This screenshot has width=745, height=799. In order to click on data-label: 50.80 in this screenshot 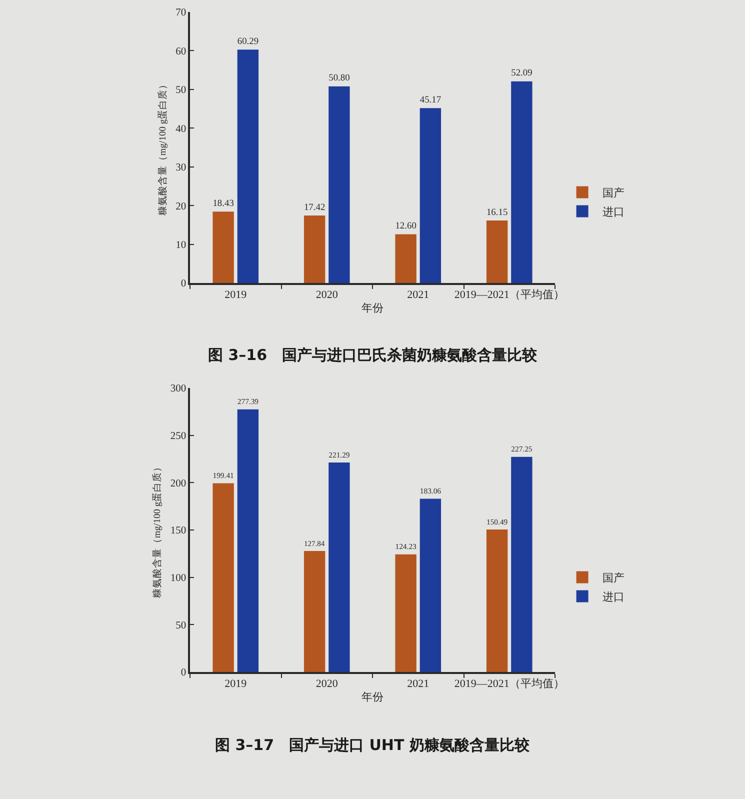, I will do `click(339, 79)`.